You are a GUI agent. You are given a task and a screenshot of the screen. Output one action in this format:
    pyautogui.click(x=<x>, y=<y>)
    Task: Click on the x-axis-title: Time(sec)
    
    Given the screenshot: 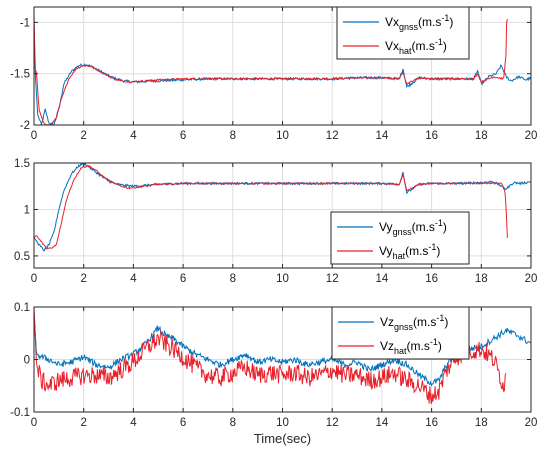 What is the action you would take?
    pyautogui.click(x=282, y=438)
    